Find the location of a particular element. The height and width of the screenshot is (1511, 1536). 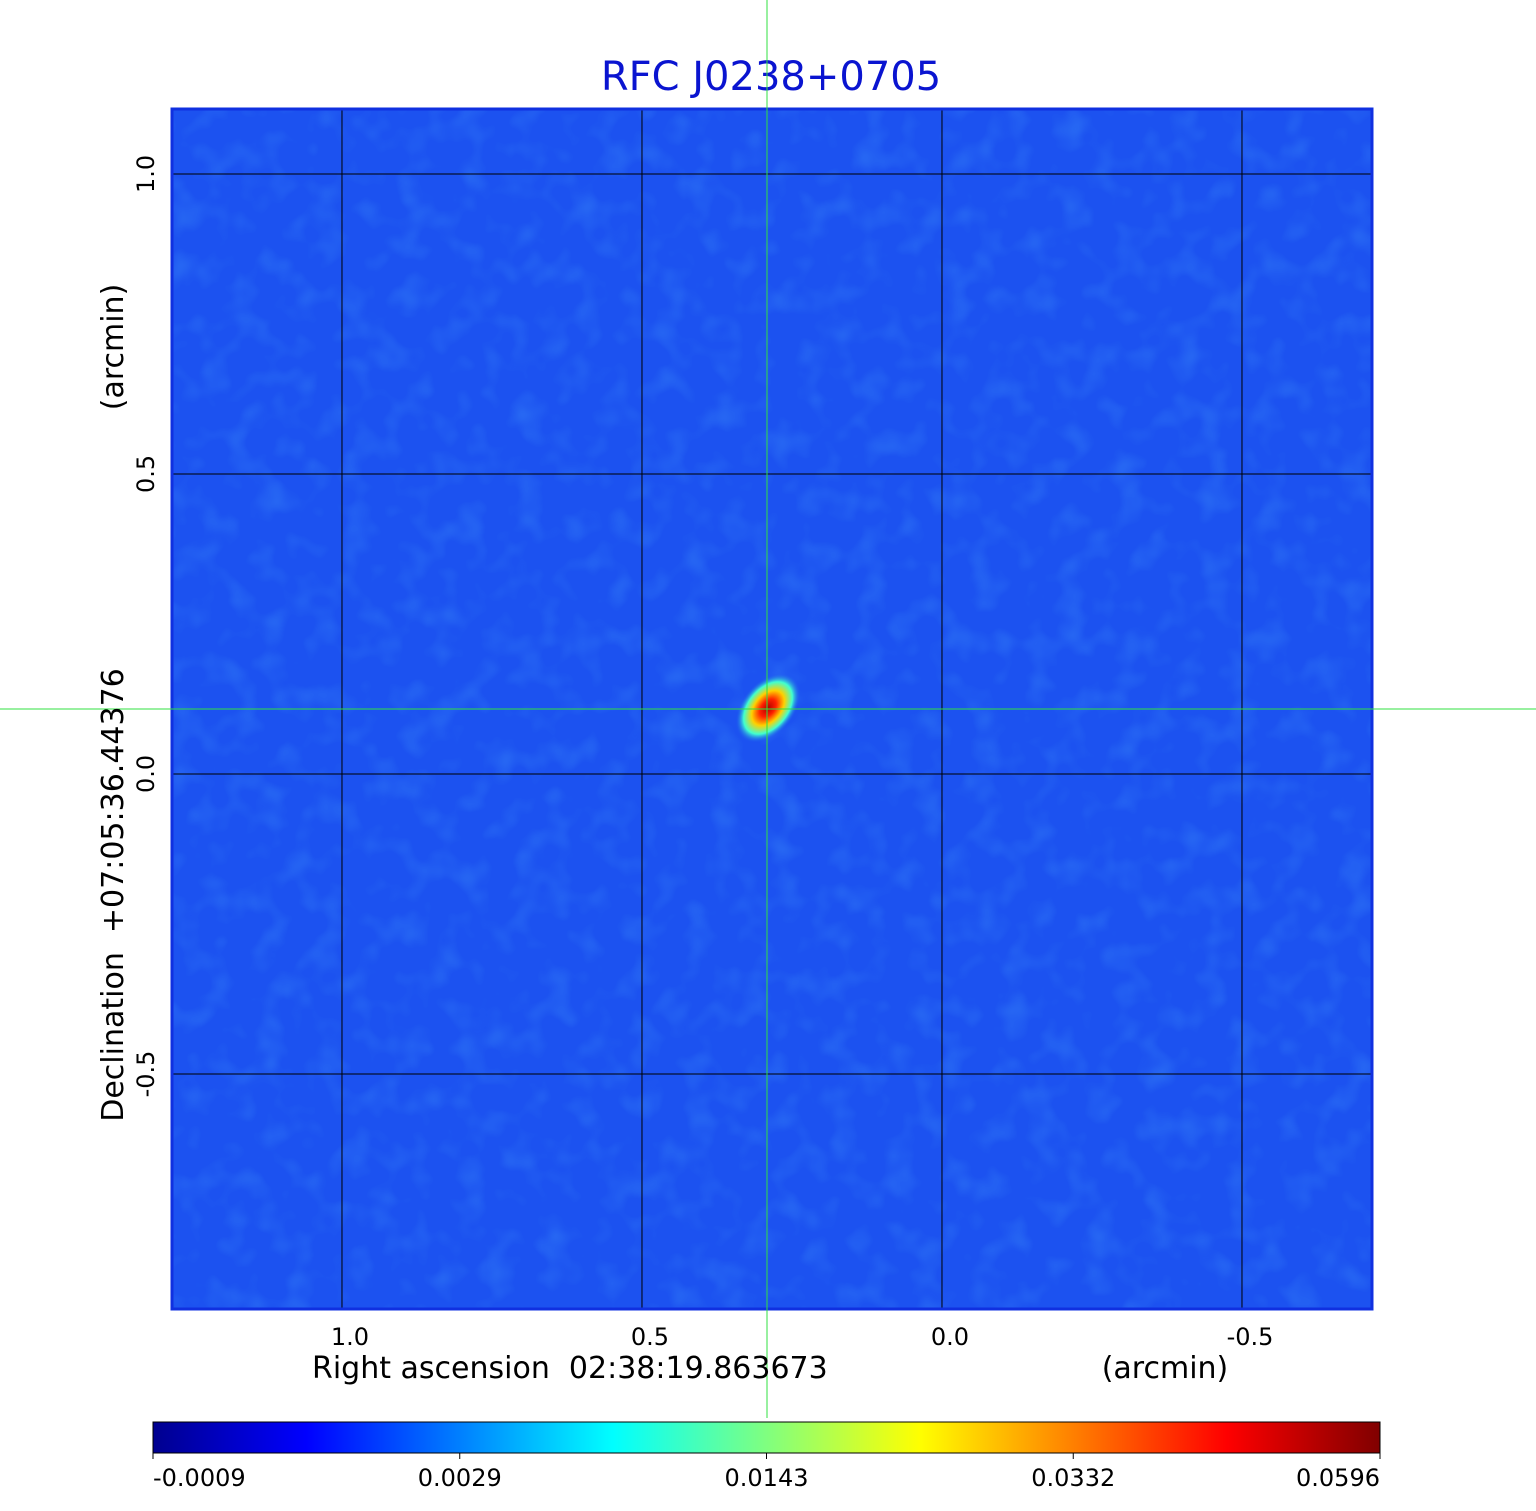

colorbar-tick-label: 0.0029 is located at coordinates (460, 1478).